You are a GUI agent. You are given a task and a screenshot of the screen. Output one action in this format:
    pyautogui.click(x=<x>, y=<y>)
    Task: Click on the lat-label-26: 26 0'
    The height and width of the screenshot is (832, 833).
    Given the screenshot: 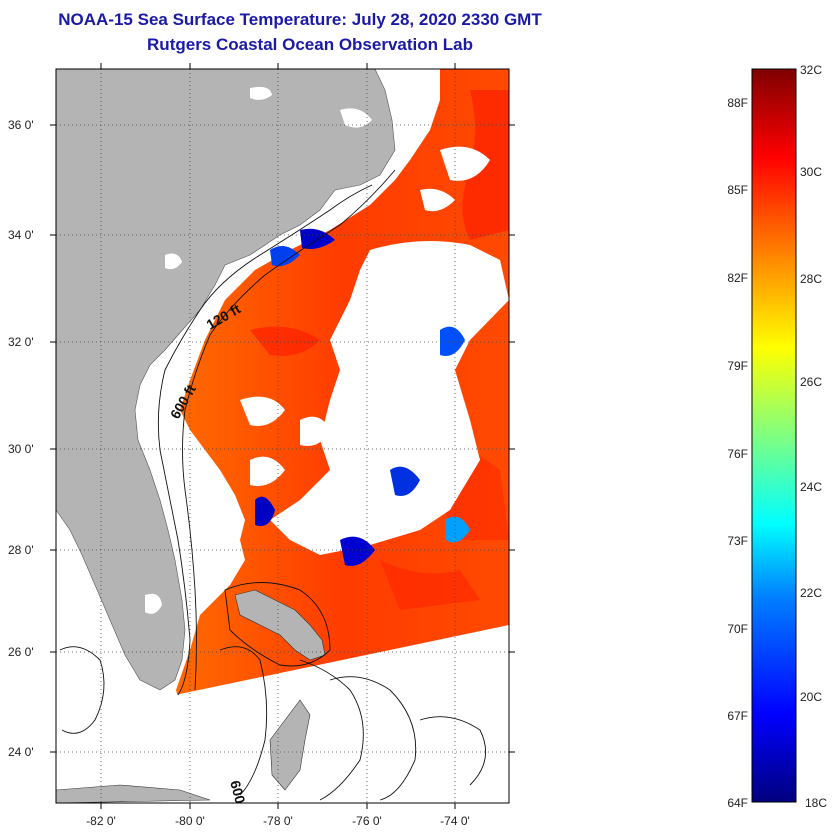 What is the action you would take?
    pyautogui.click(x=21, y=652)
    